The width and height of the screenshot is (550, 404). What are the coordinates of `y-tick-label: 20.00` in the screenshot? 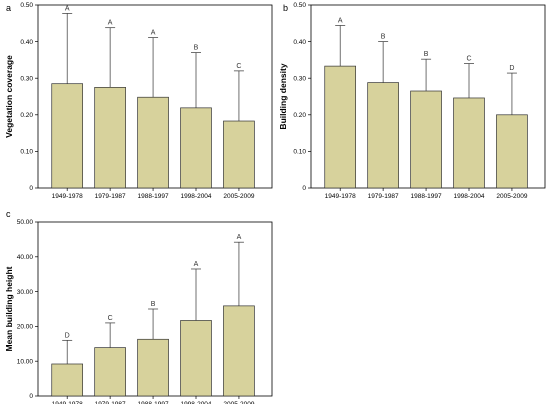 It's located at (25, 327).